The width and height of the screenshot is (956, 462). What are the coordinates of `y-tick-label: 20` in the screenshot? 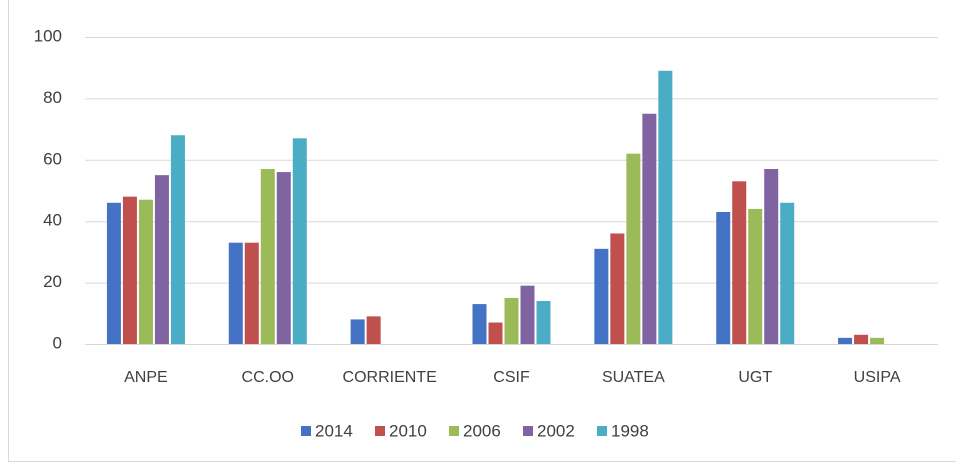 It's located at (52, 281).